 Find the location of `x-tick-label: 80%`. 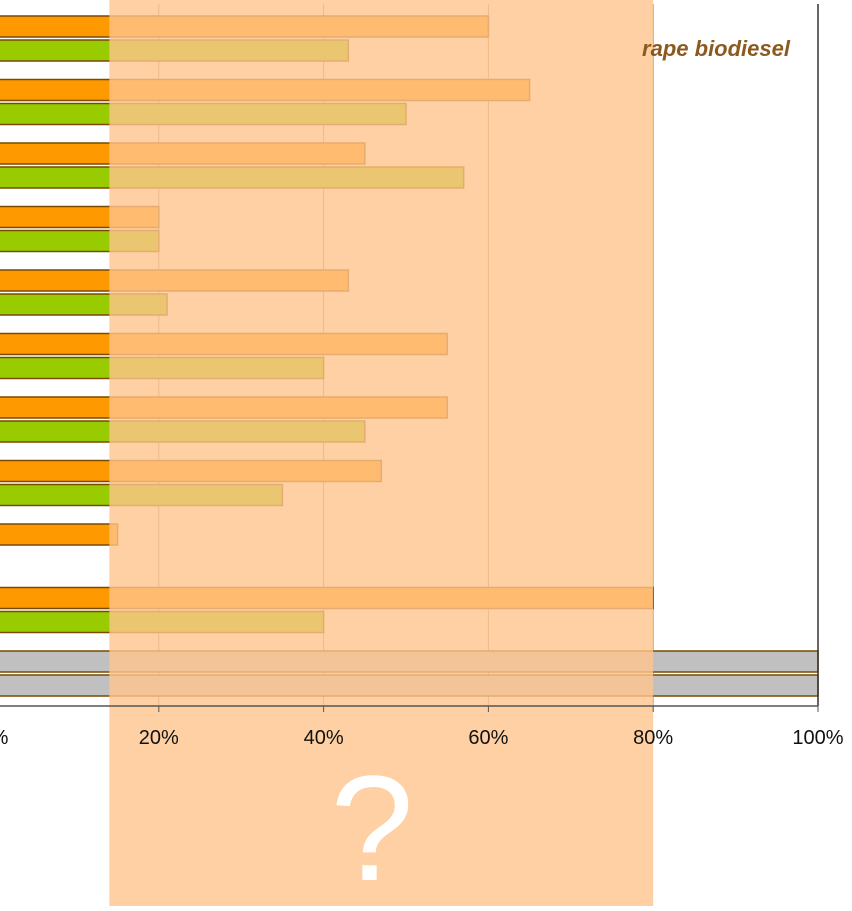

x-tick-label: 80% is located at coordinates (653, 738).